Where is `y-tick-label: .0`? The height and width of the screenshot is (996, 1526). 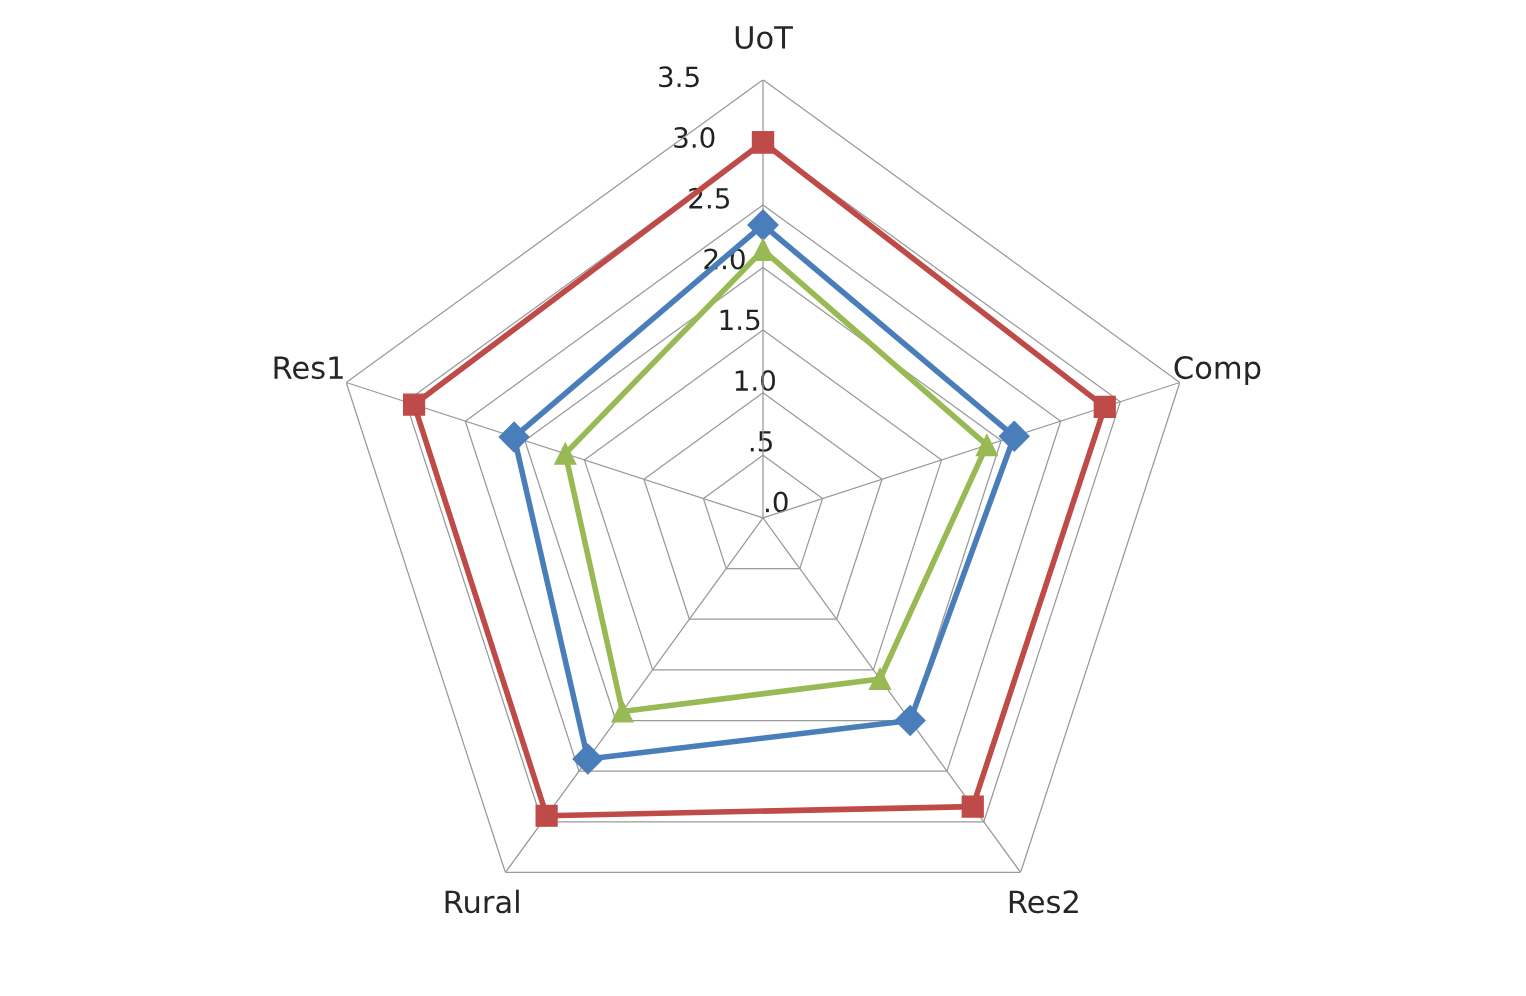
y-tick-label: .0 is located at coordinates (776, 502).